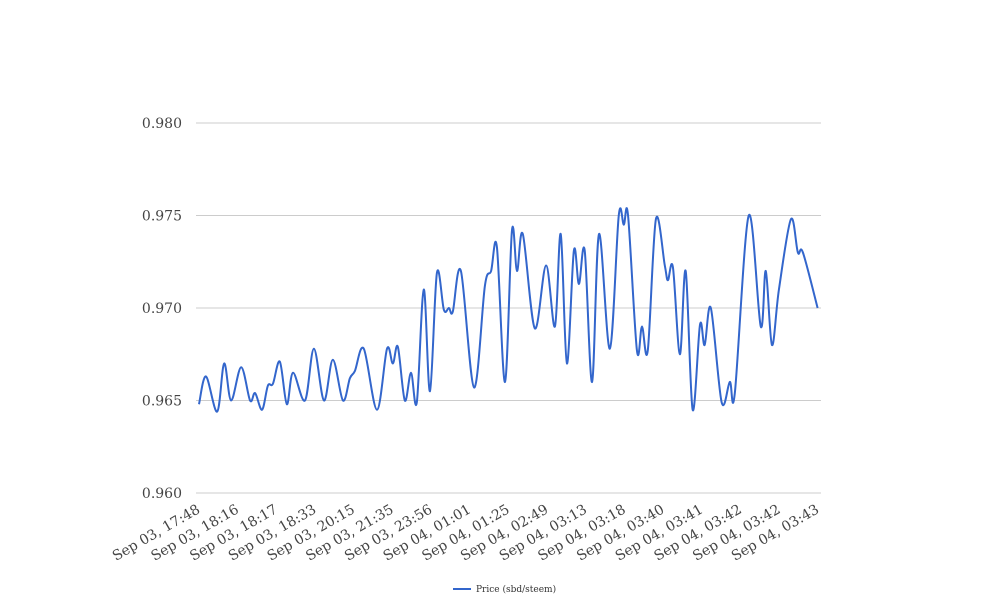  I want to click on y-tick-label: 0.965, so click(162, 402).